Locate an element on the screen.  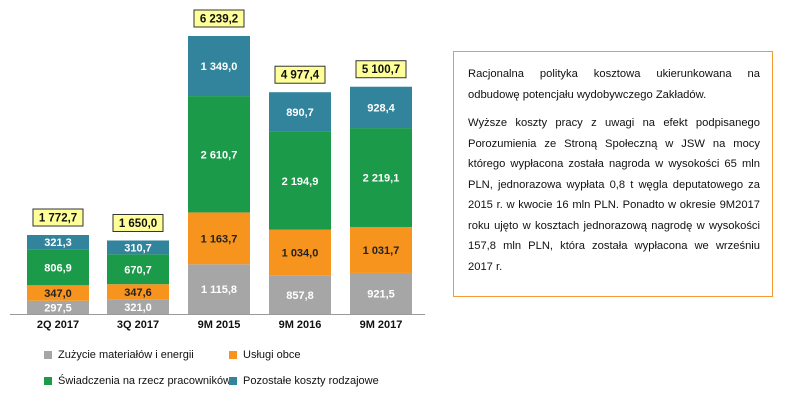
data-label-employee-benefits-9m-2017: 2 219,1 is located at coordinates (381, 179).